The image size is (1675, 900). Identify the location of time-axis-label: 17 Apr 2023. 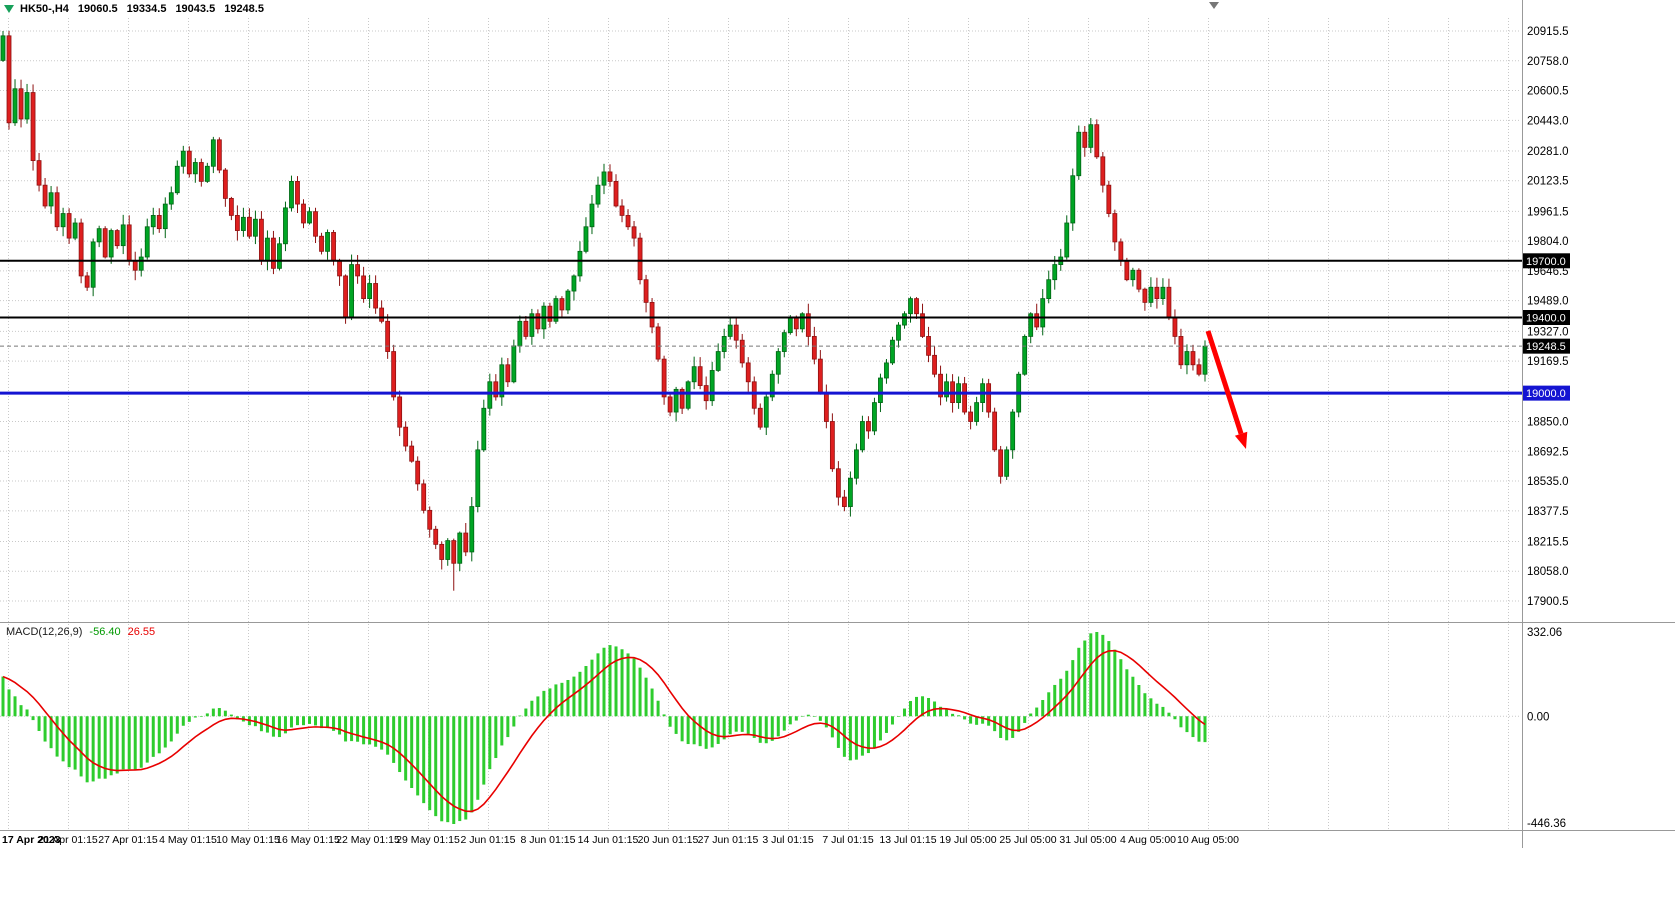
(31, 840).